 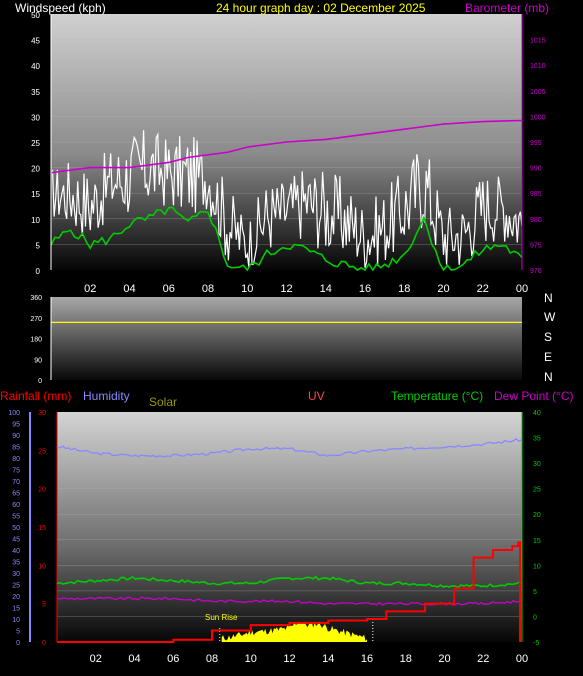 What do you see at coordinates (286, 338) in the screenshot?
I see `direction-plot-area` at bounding box center [286, 338].